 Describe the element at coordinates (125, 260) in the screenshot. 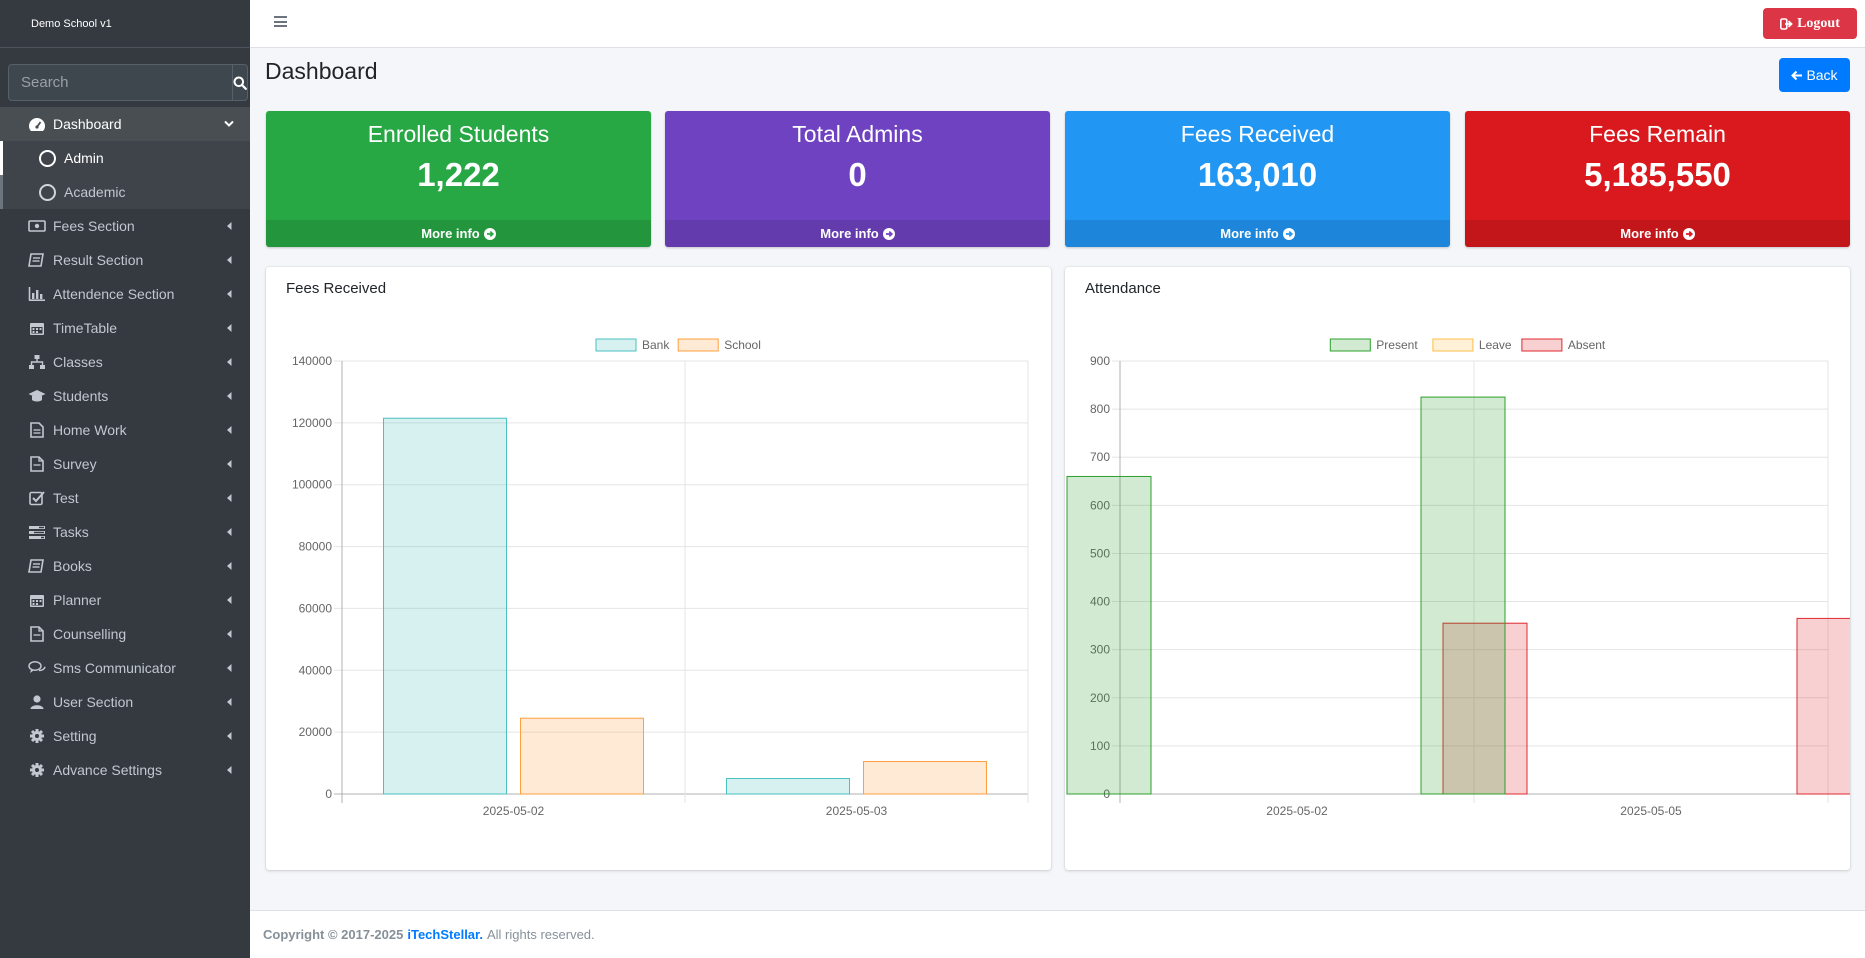

I see `sidebar-item-result-section: Result Section` at that location.